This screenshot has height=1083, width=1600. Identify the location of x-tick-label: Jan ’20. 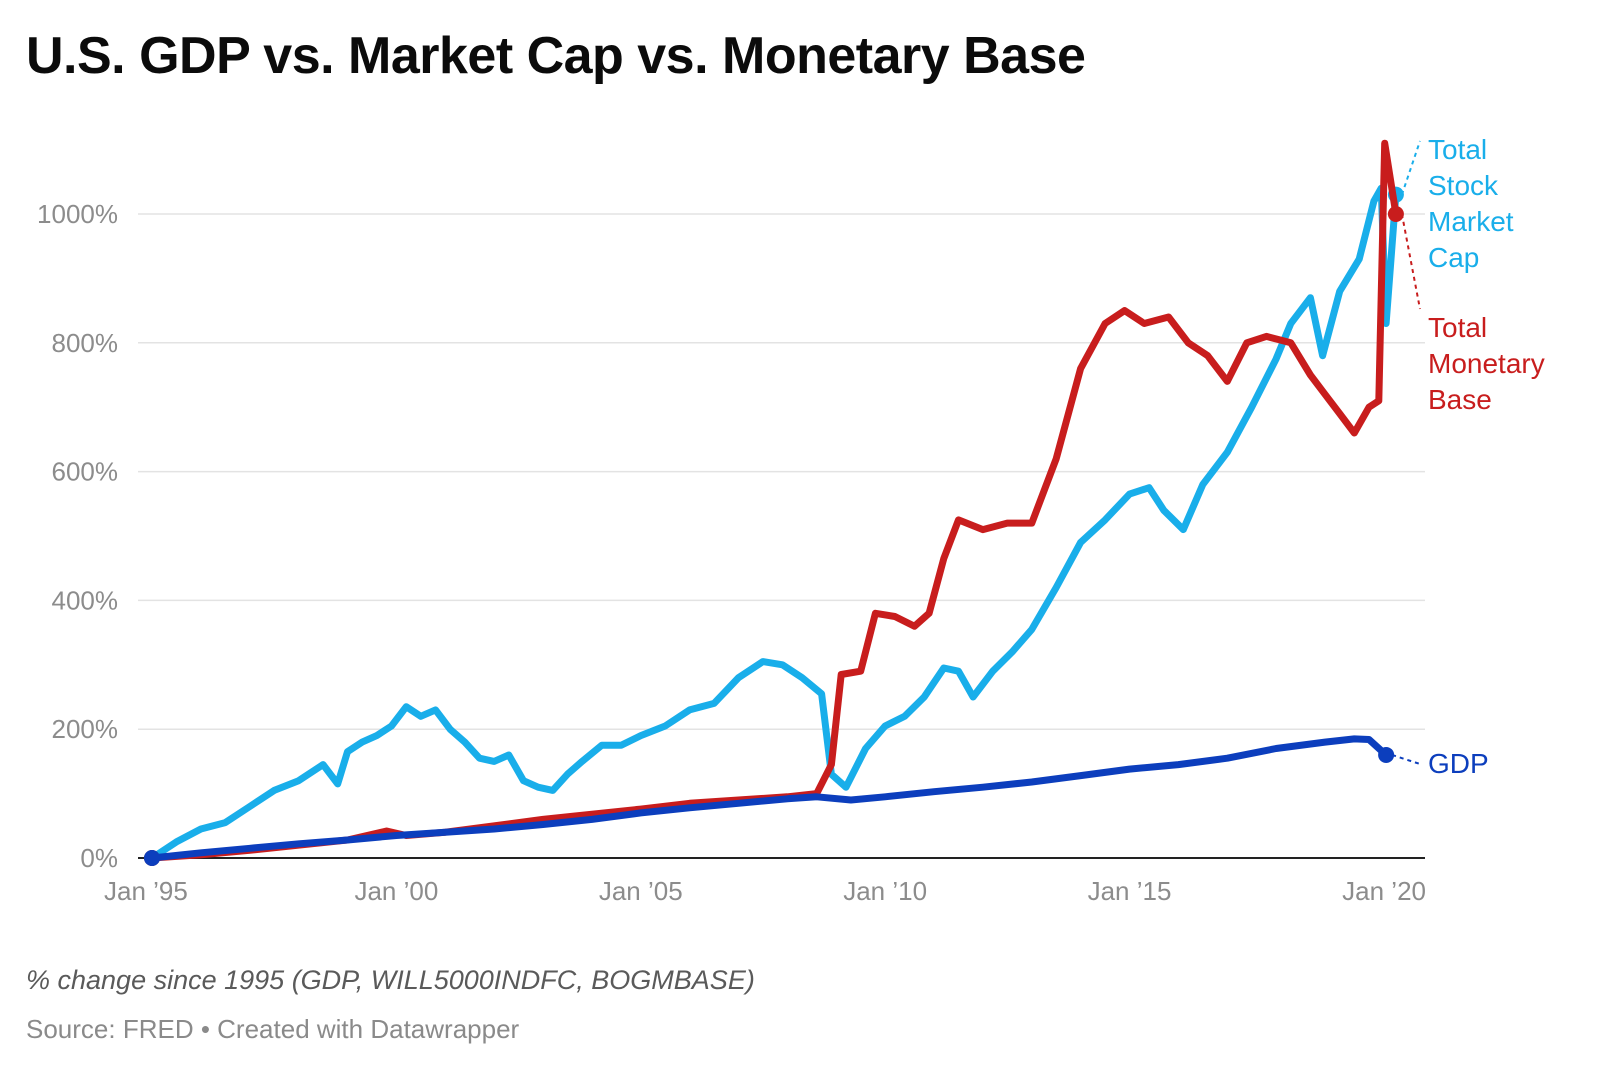
(1384, 891).